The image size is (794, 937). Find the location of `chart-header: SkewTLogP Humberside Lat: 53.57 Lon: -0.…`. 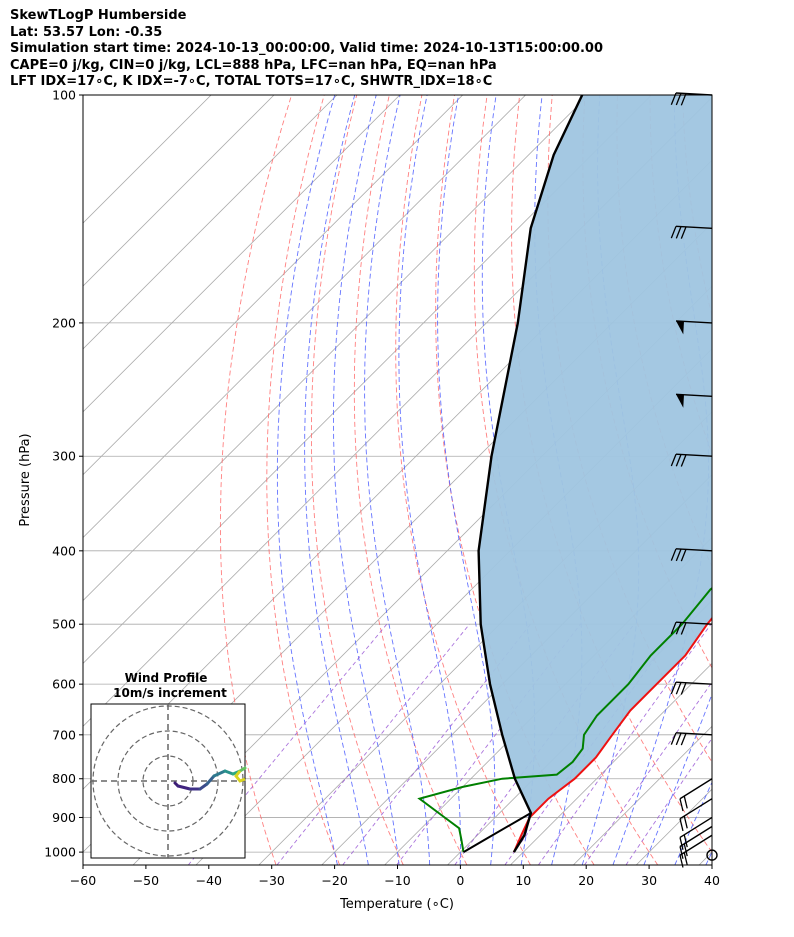

chart-header: SkewTLogP Humberside Lat: 53.57 Lon: -0.… is located at coordinates (306, 49).